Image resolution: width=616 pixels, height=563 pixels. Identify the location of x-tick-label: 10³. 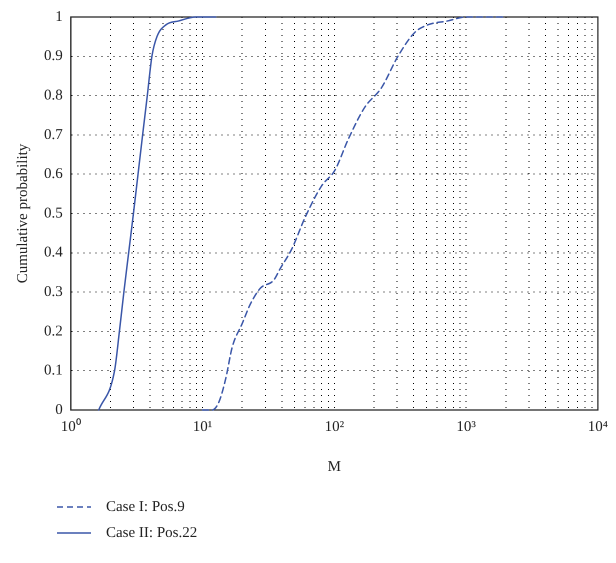
(466, 426).